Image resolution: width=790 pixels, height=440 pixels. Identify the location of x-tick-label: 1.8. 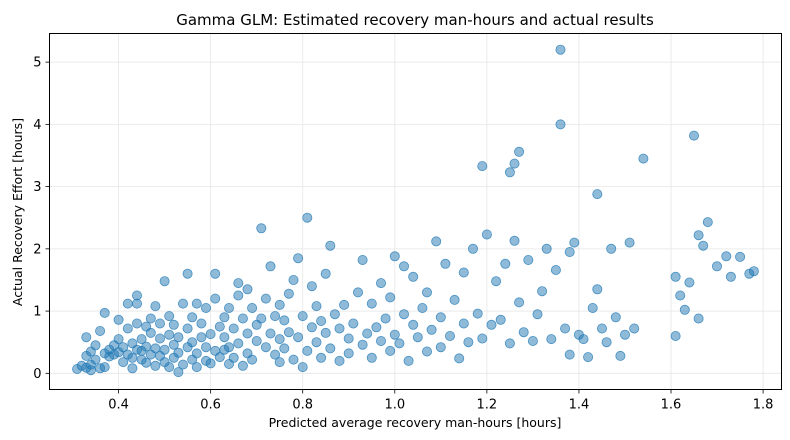
(763, 405).